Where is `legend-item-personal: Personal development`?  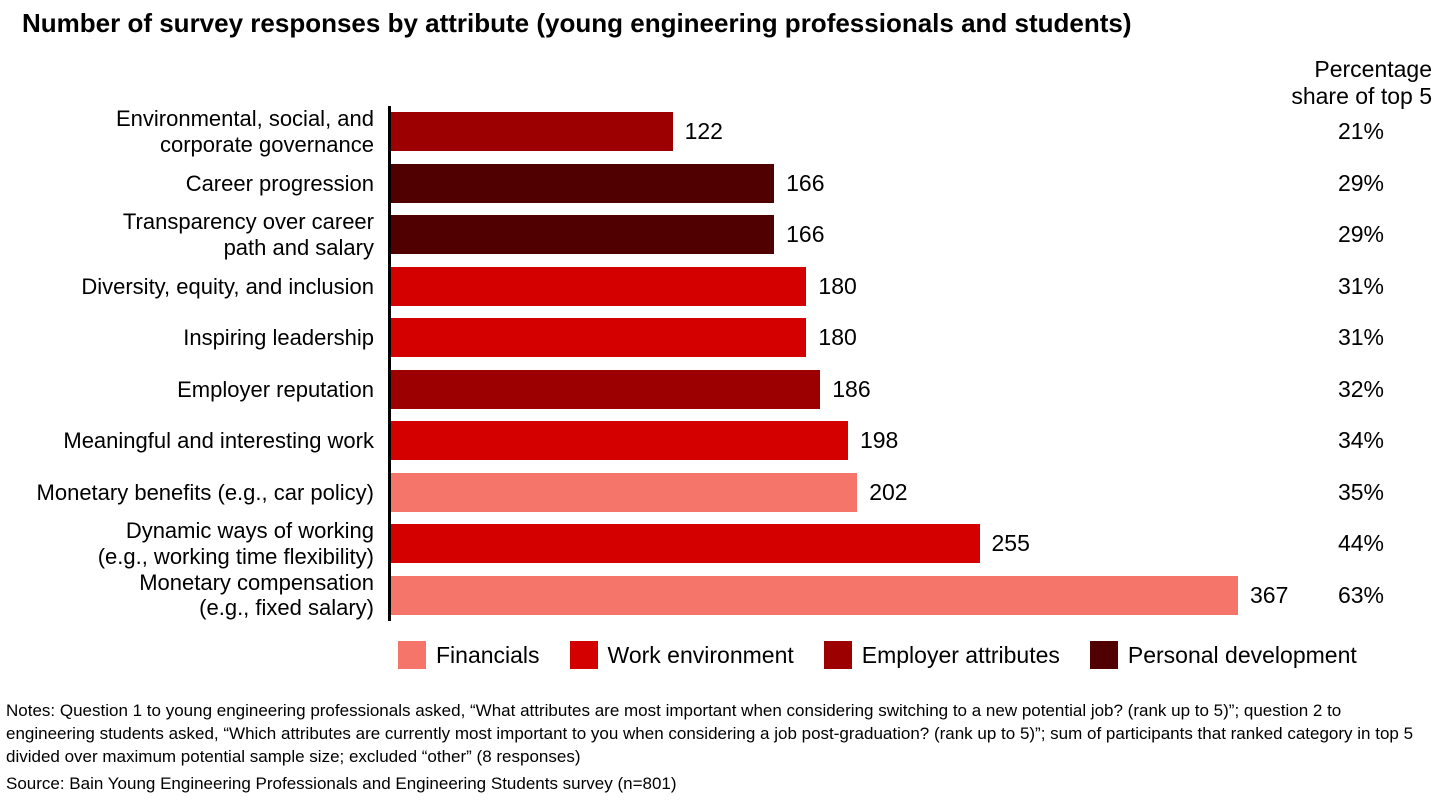 legend-item-personal: Personal development is located at coordinates (1223, 655).